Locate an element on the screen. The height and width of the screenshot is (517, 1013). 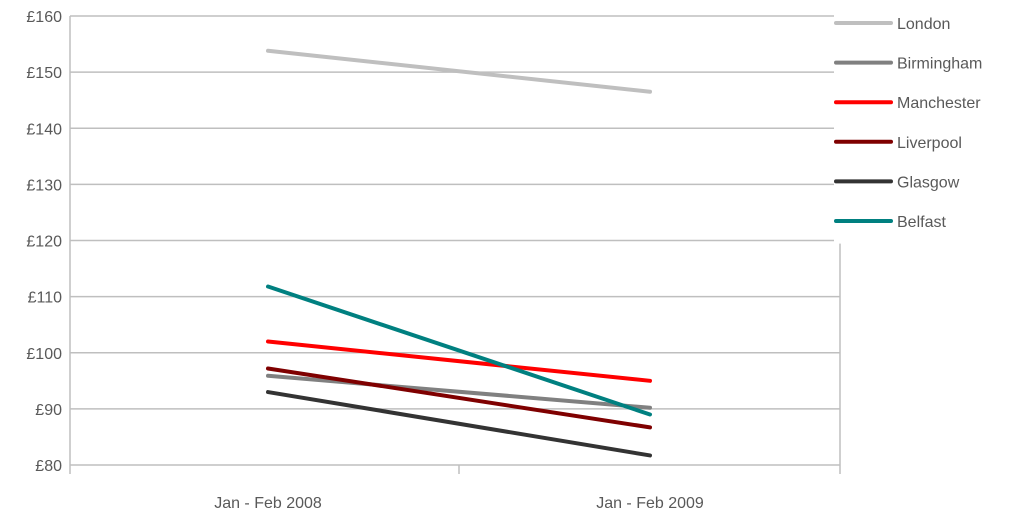
legend-label: Birmingham is located at coordinates (939, 64).